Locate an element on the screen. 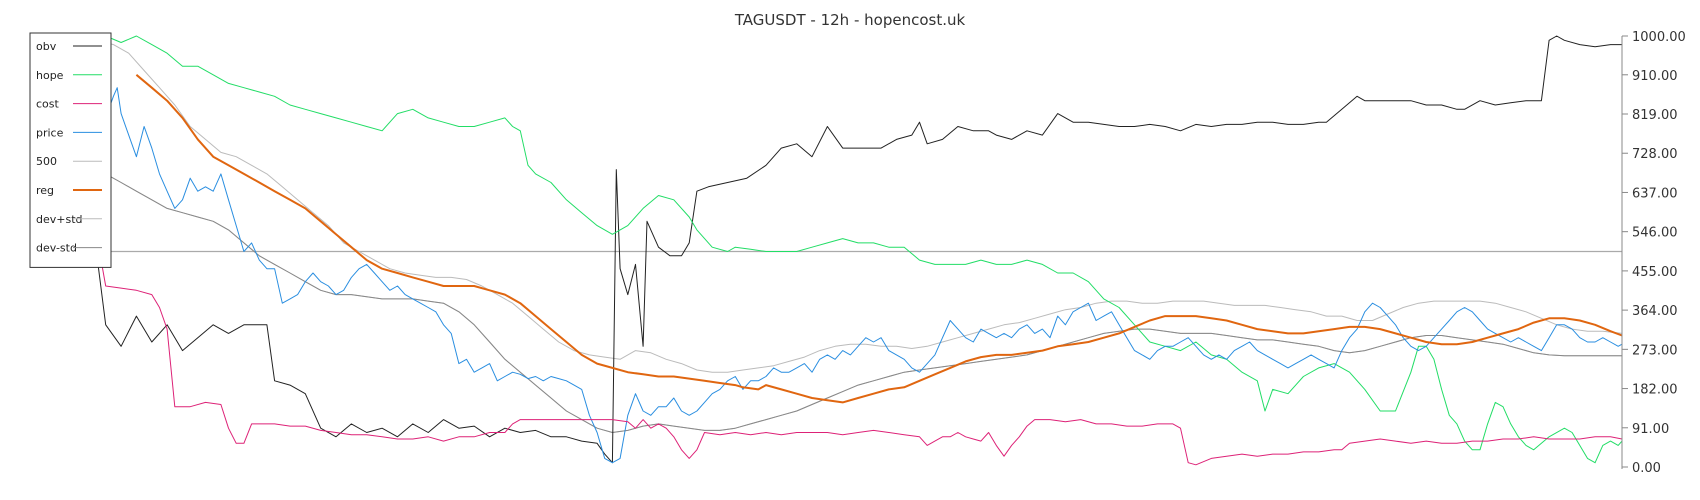 The width and height of the screenshot is (1700, 500). y-tick-label: 91.00 is located at coordinates (1650, 429).